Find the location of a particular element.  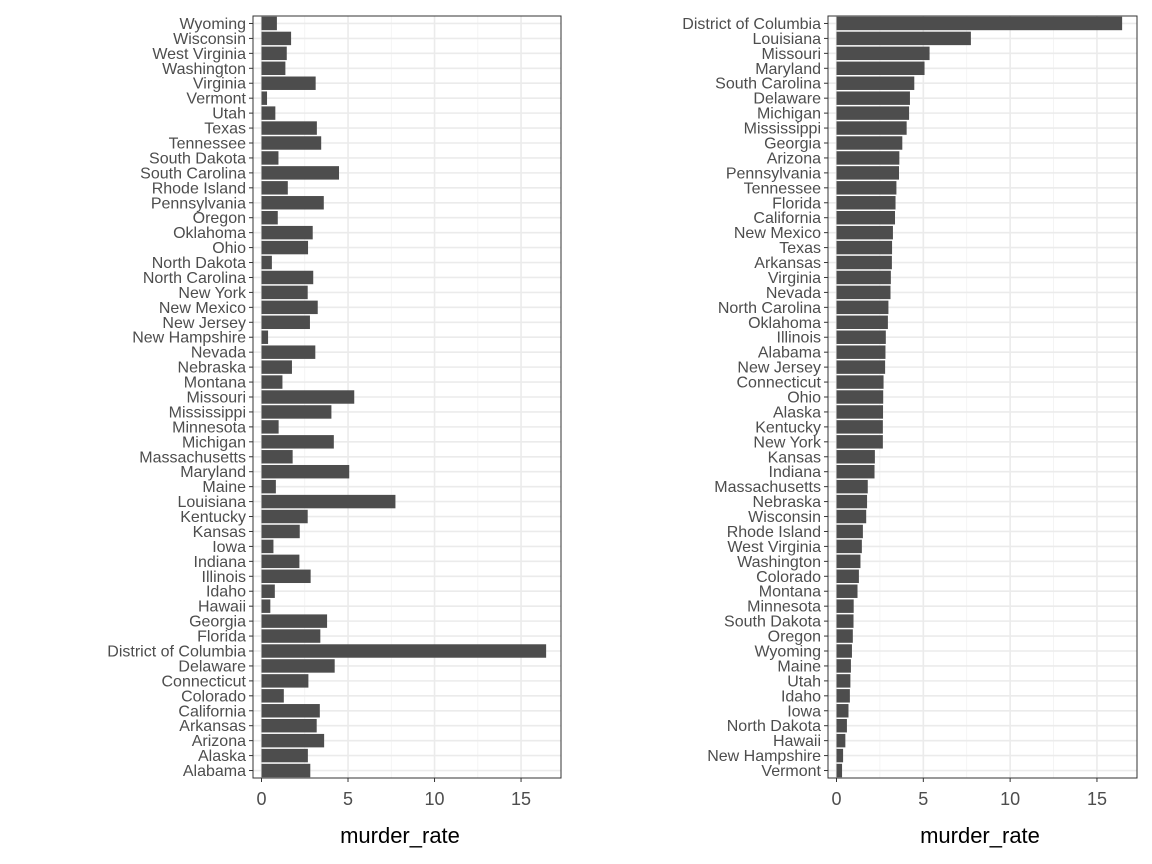

y-tick-label-new-york: New York is located at coordinates (212, 293).